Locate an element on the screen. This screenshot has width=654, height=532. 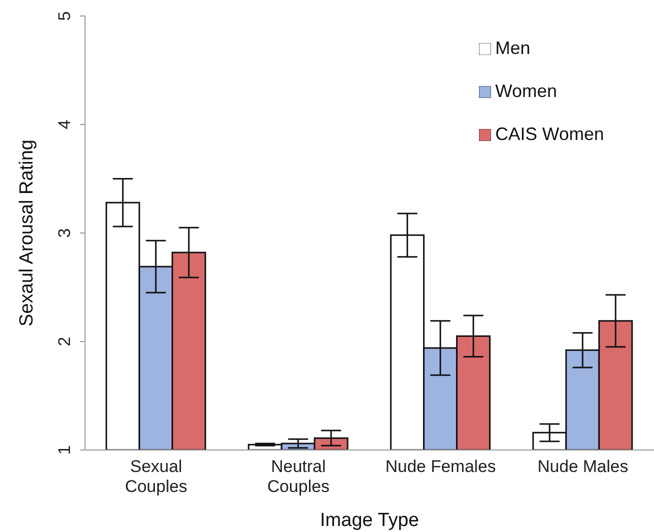
x-tick-label: Neutral Couples is located at coordinates (298, 476).